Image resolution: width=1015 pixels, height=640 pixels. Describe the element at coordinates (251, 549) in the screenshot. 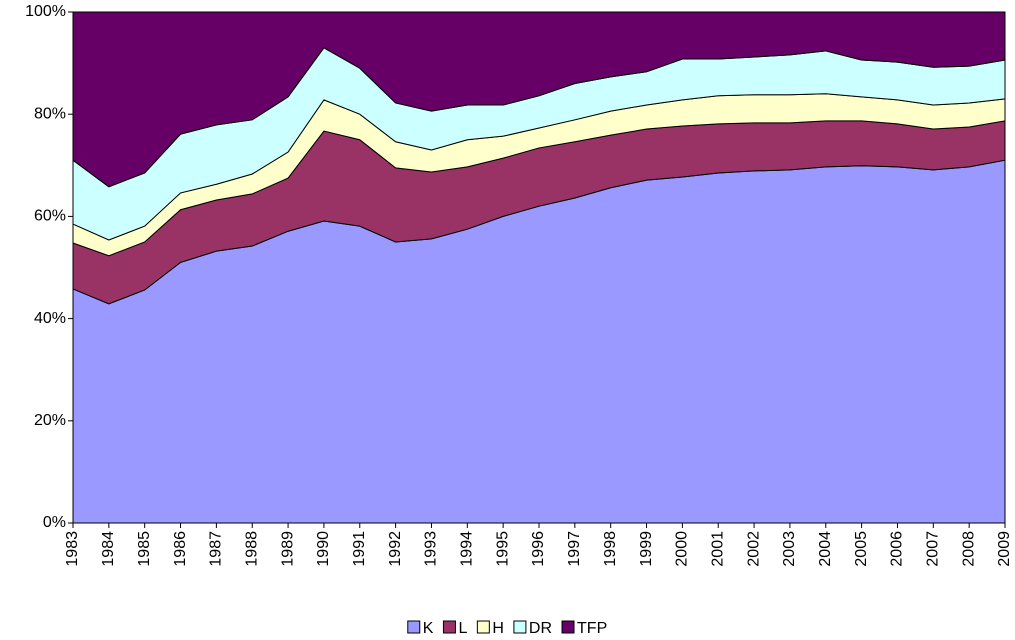

I see `x-tick-label: 1988` at that location.